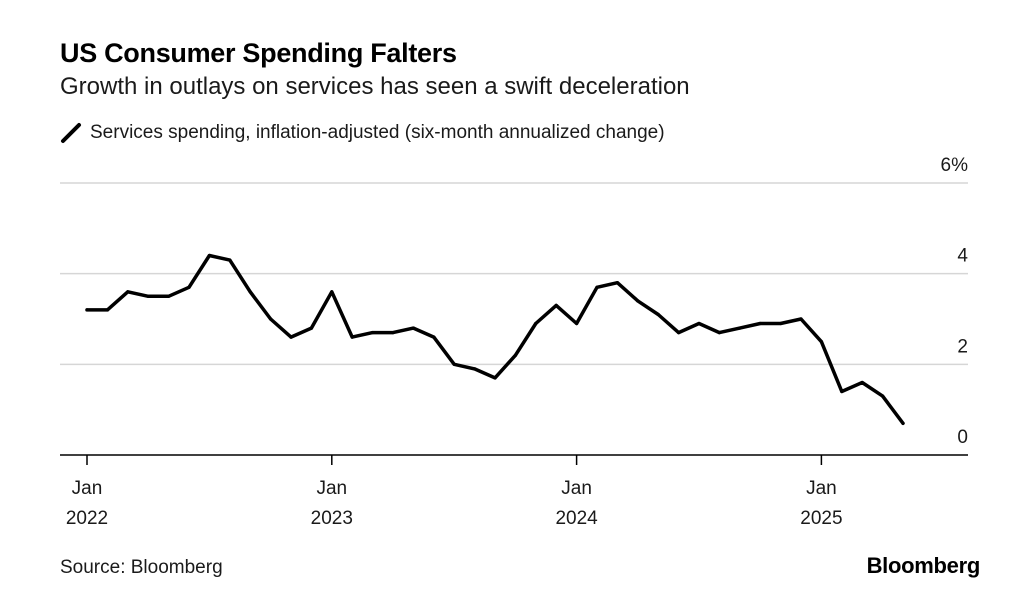 The height and width of the screenshot is (615, 1024). What do you see at coordinates (332, 518) in the screenshot?
I see `x-tick-label-year: 2023` at bounding box center [332, 518].